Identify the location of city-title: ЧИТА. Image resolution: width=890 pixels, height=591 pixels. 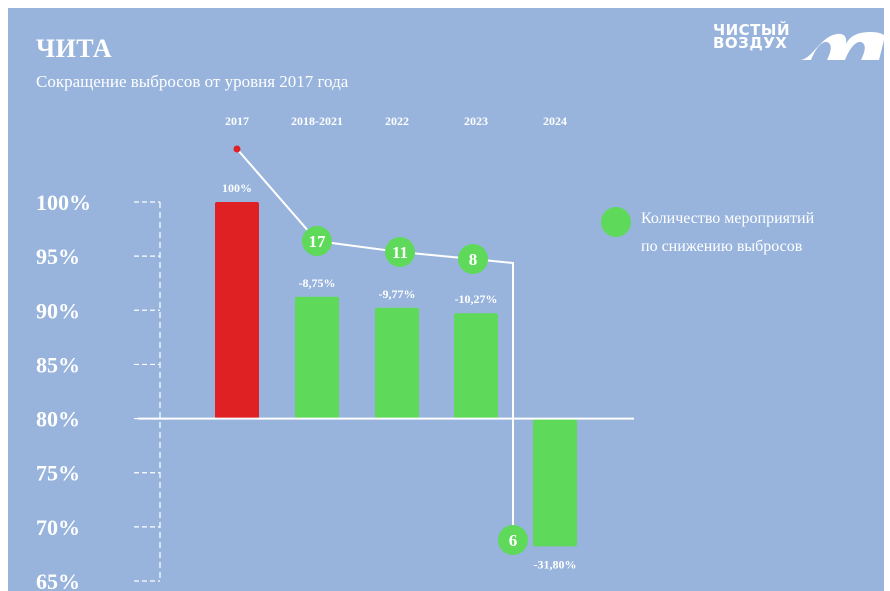
(74, 48).